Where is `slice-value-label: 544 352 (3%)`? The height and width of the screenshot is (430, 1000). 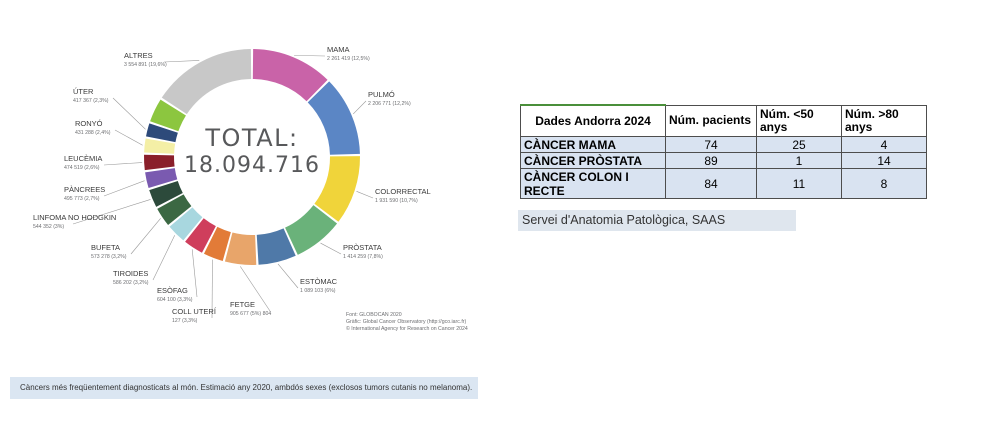
slice-value-label: 544 352 (3%) is located at coordinates (48, 227).